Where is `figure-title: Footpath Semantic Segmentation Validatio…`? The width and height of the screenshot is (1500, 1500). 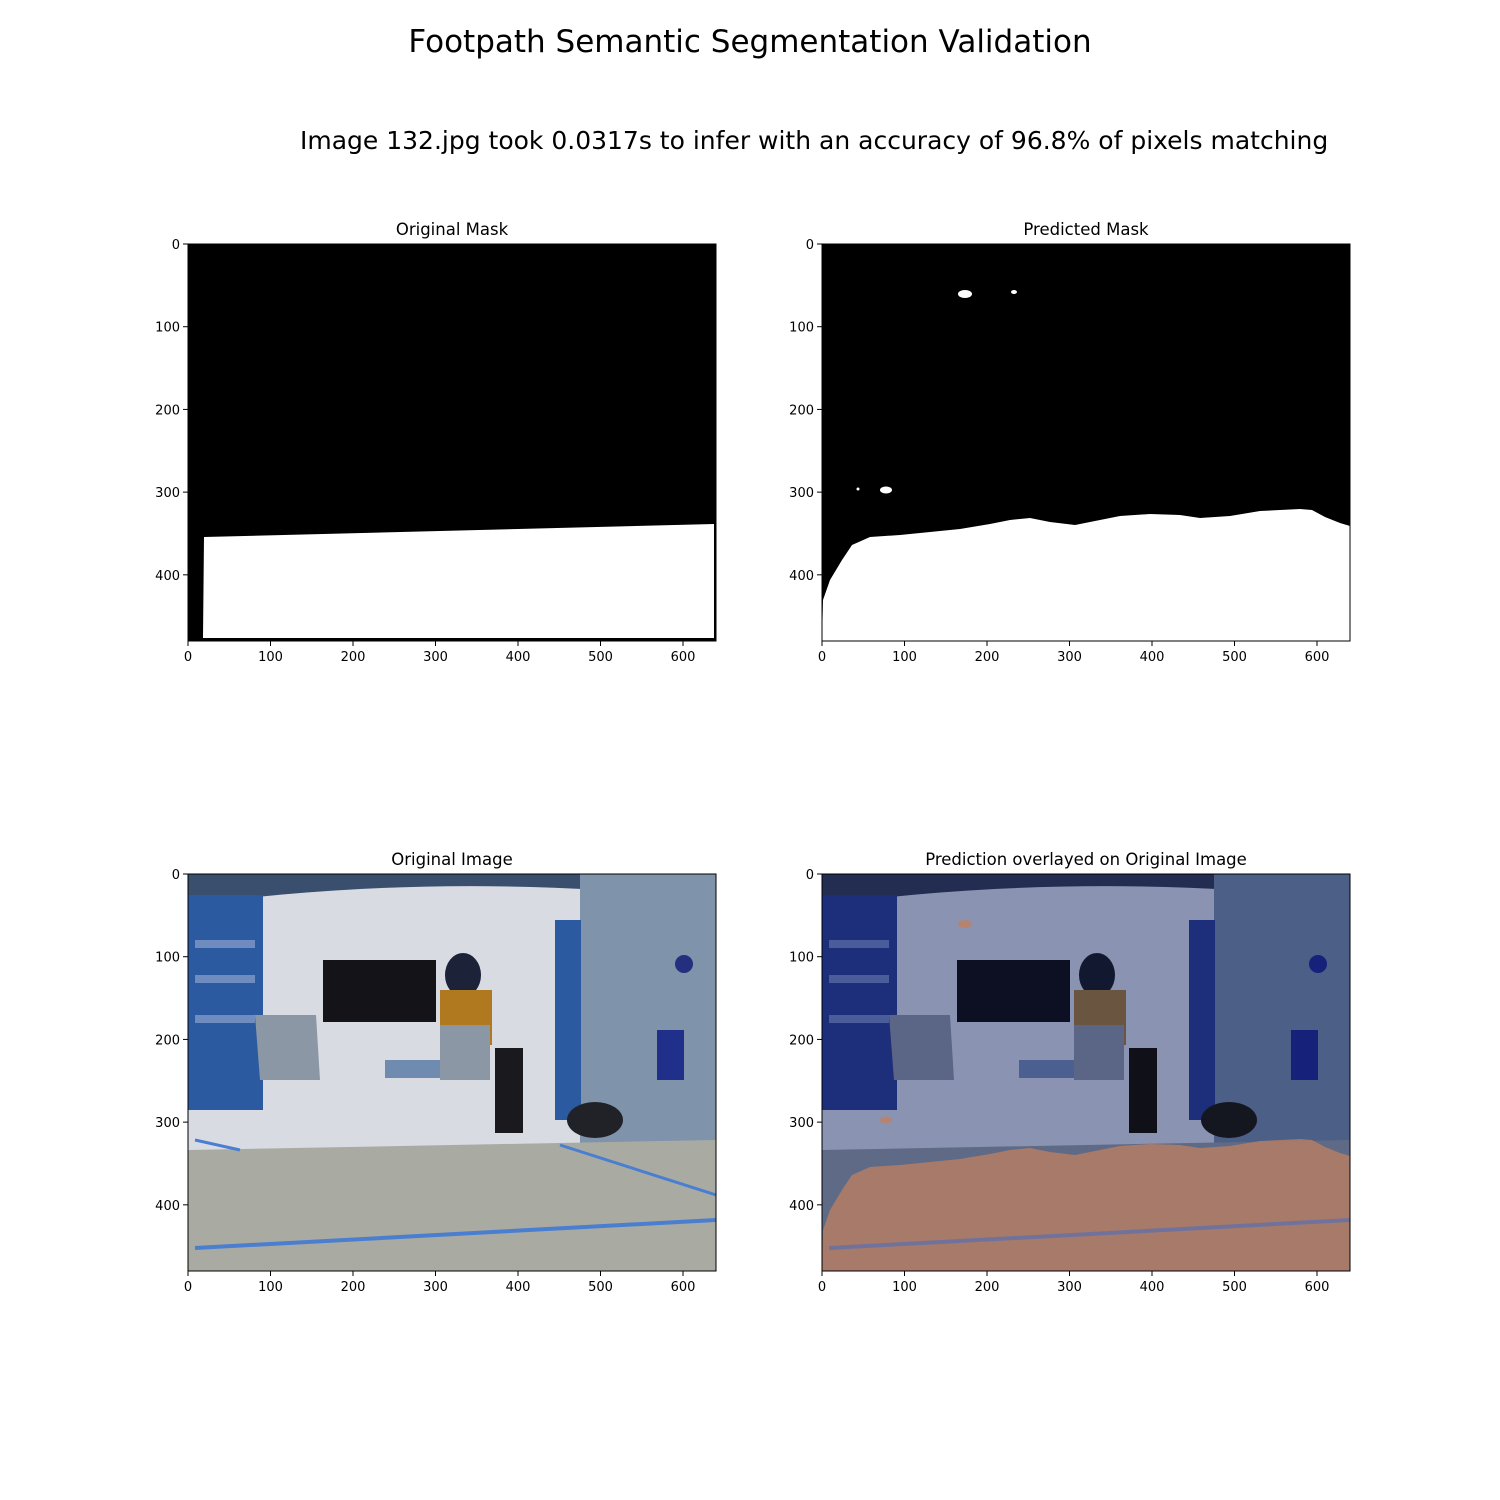
figure-title: Footpath Semantic Segmentation Validatio… is located at coordinates (750, 42).